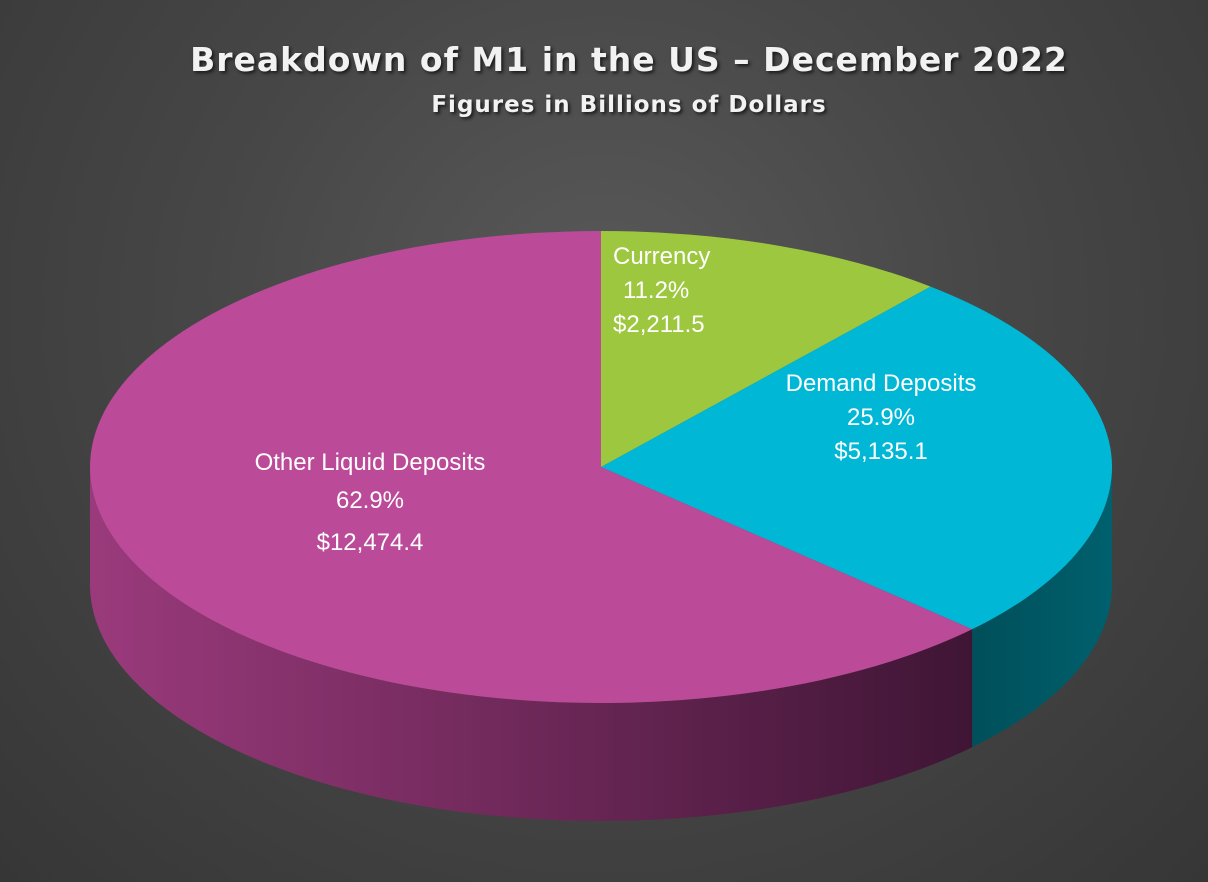 Image resolution: width=1208 pixels, height=882 pixels. I want to click on pie-slice-currency, so click(766, 349).